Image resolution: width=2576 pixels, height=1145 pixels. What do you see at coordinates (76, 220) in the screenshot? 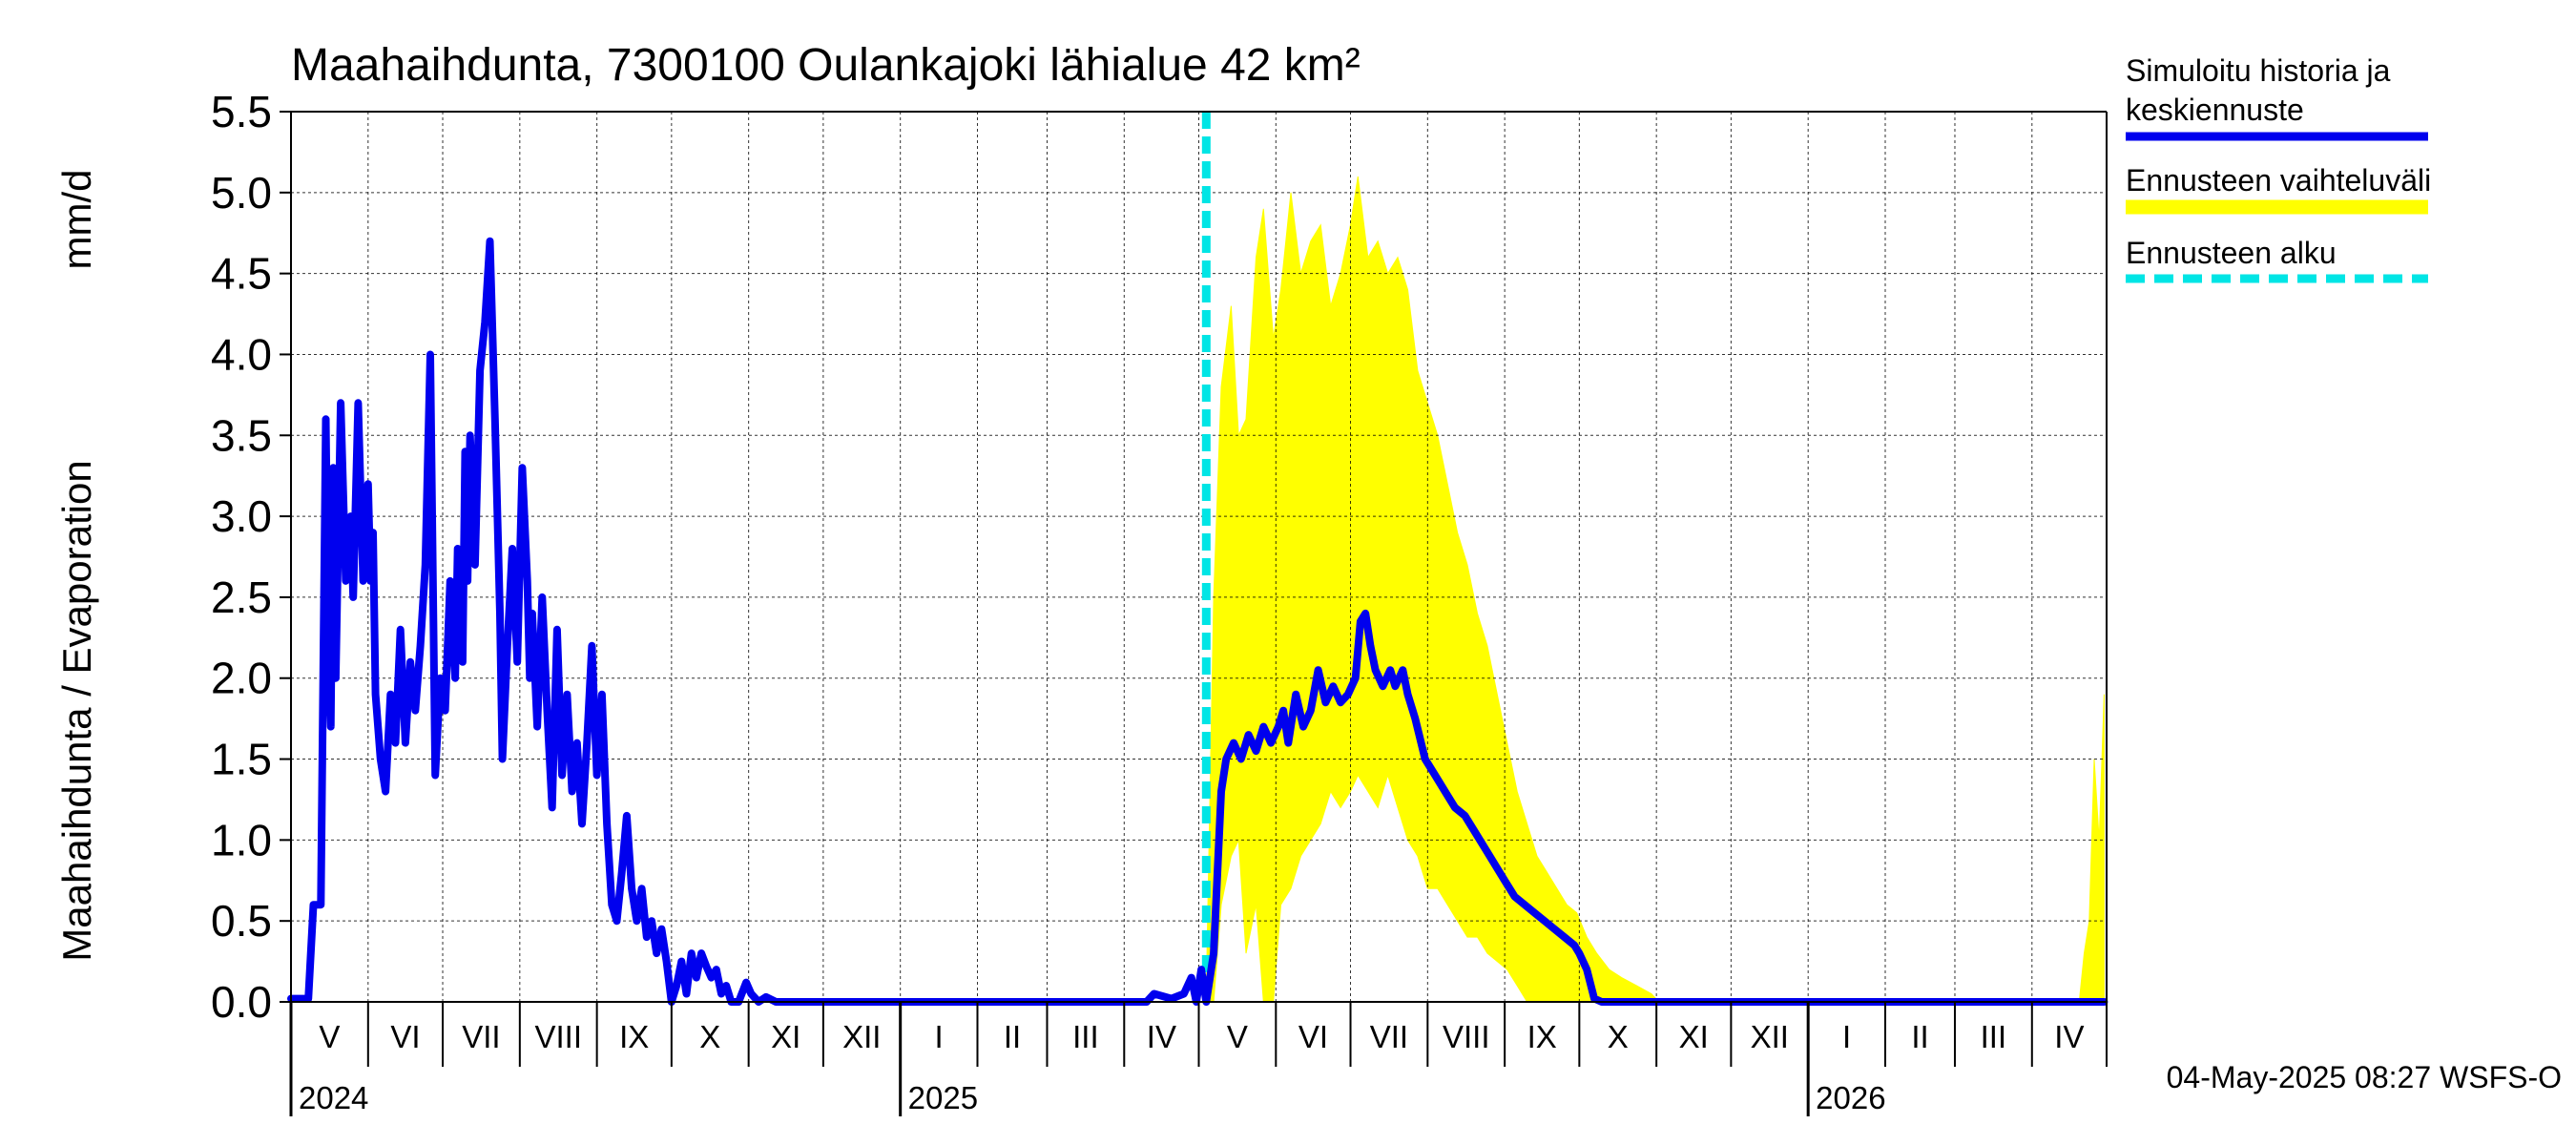
I see `y-axis-unit-label: mm/d` at bounding box center [76, 220].